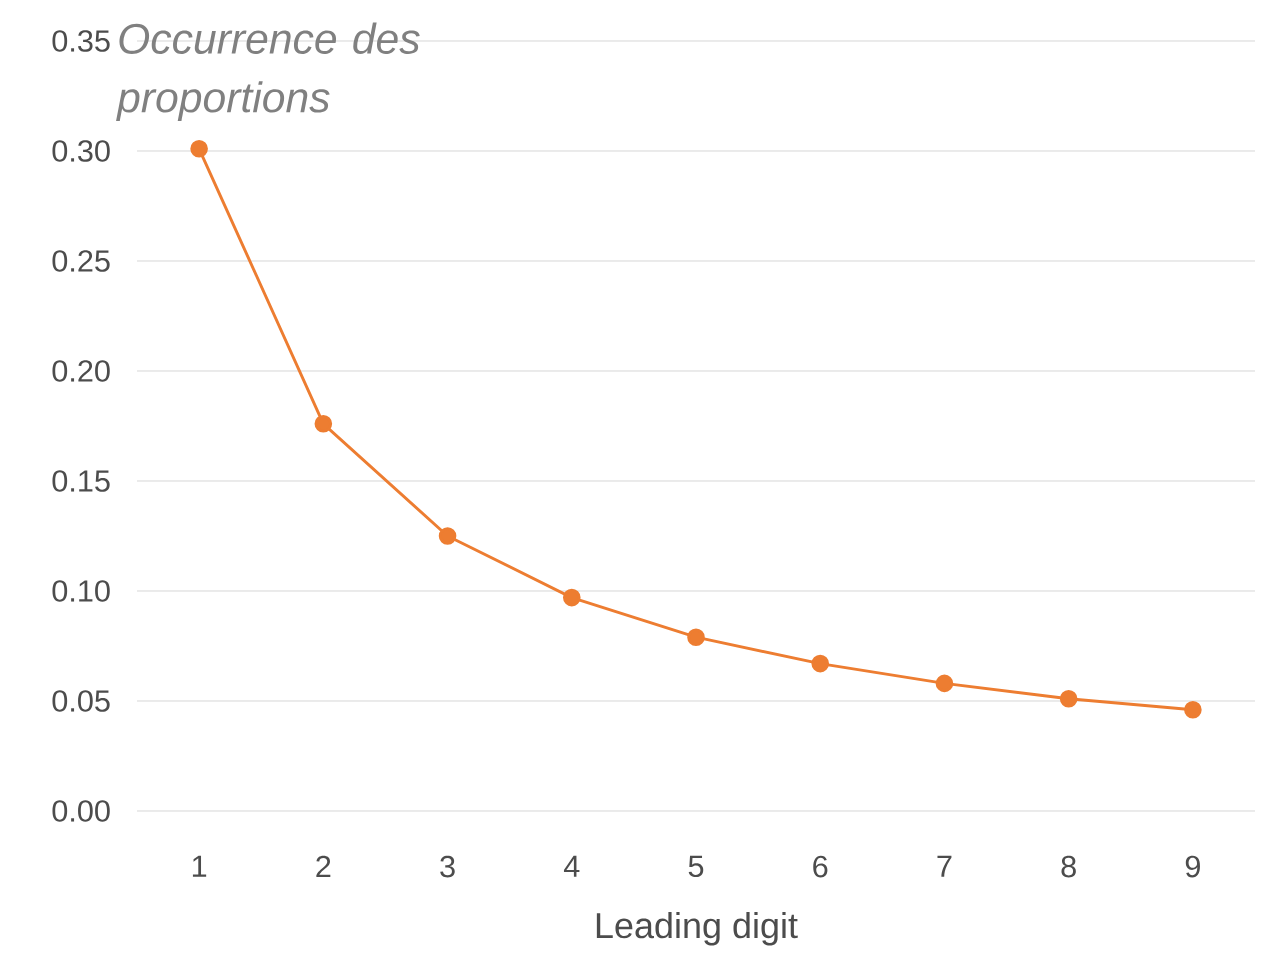 Image resolution: width=1281 pixels, height=974 pixels. I want to click on x-tick-label: 8, so click(1068, 866).